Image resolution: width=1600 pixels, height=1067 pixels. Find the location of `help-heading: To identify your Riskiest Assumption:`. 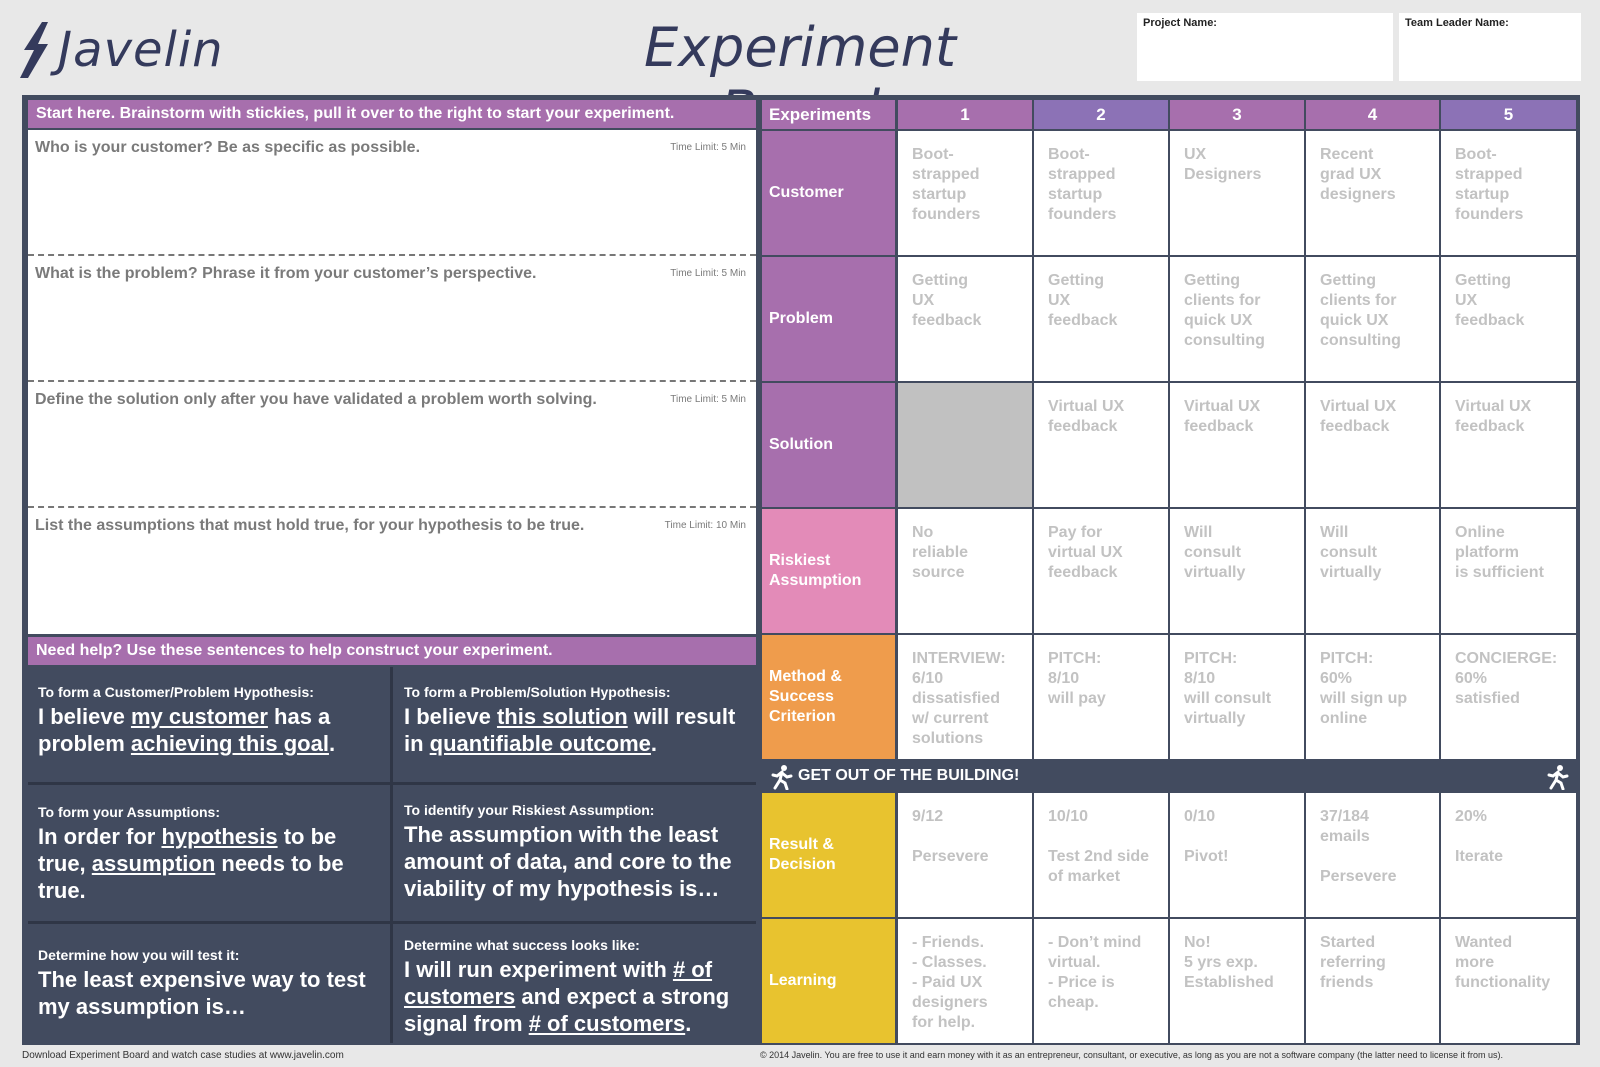

help-heading: To identify your Riskiest Assumption: is located at coordinates (529, 810).